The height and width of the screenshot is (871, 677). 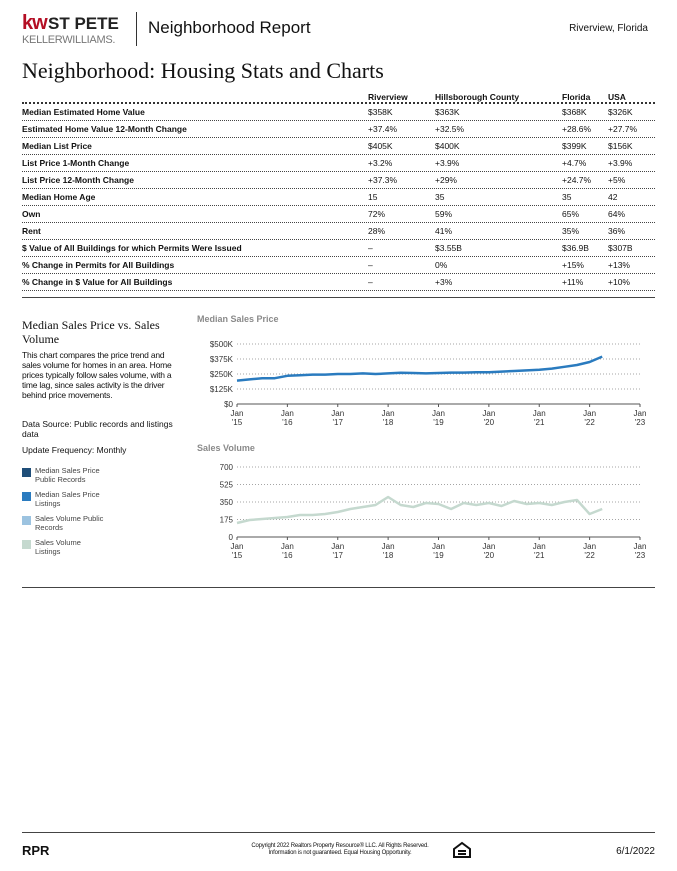 I want to click on cell: +37.3%, so click(x=383, y=180).